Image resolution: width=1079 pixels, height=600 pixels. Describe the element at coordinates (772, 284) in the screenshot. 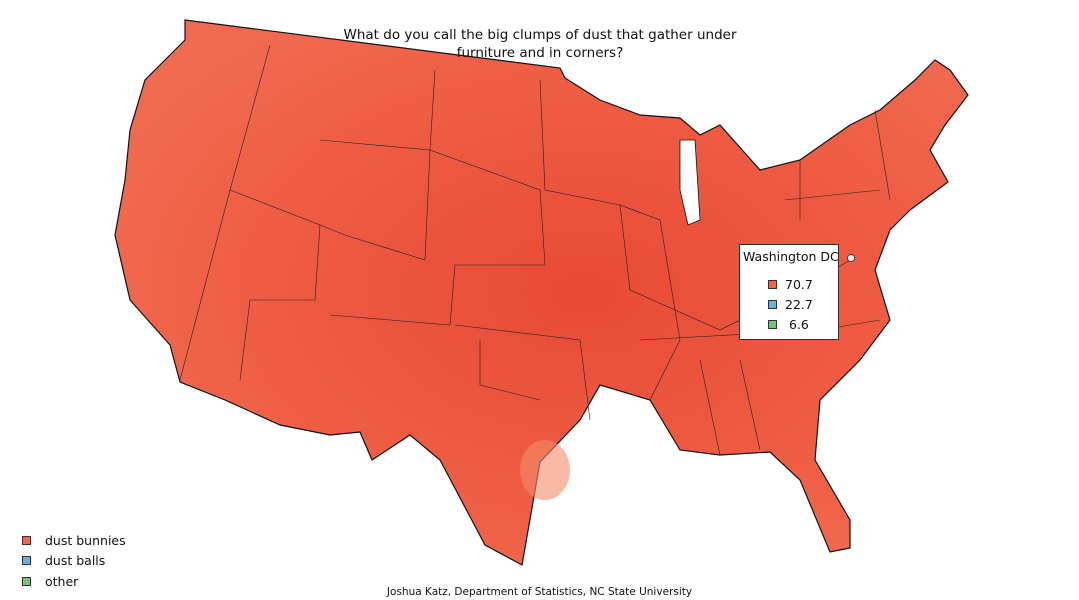

I see `swatch-dust-bunnies` at that location.